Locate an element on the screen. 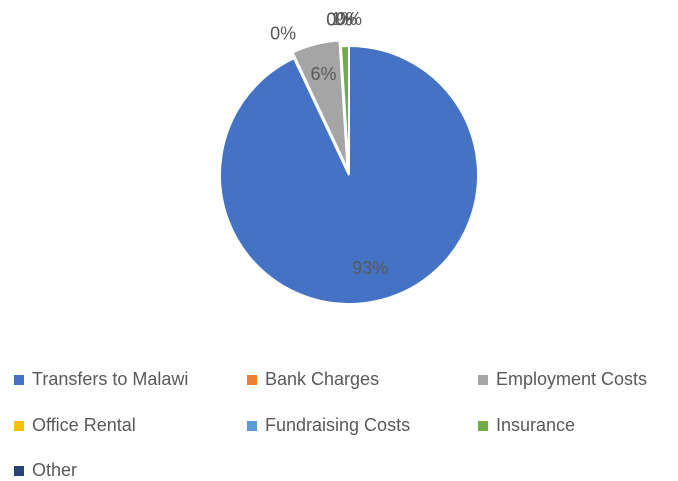  legend-label: Office Rental is located at coordinates (84, 425).